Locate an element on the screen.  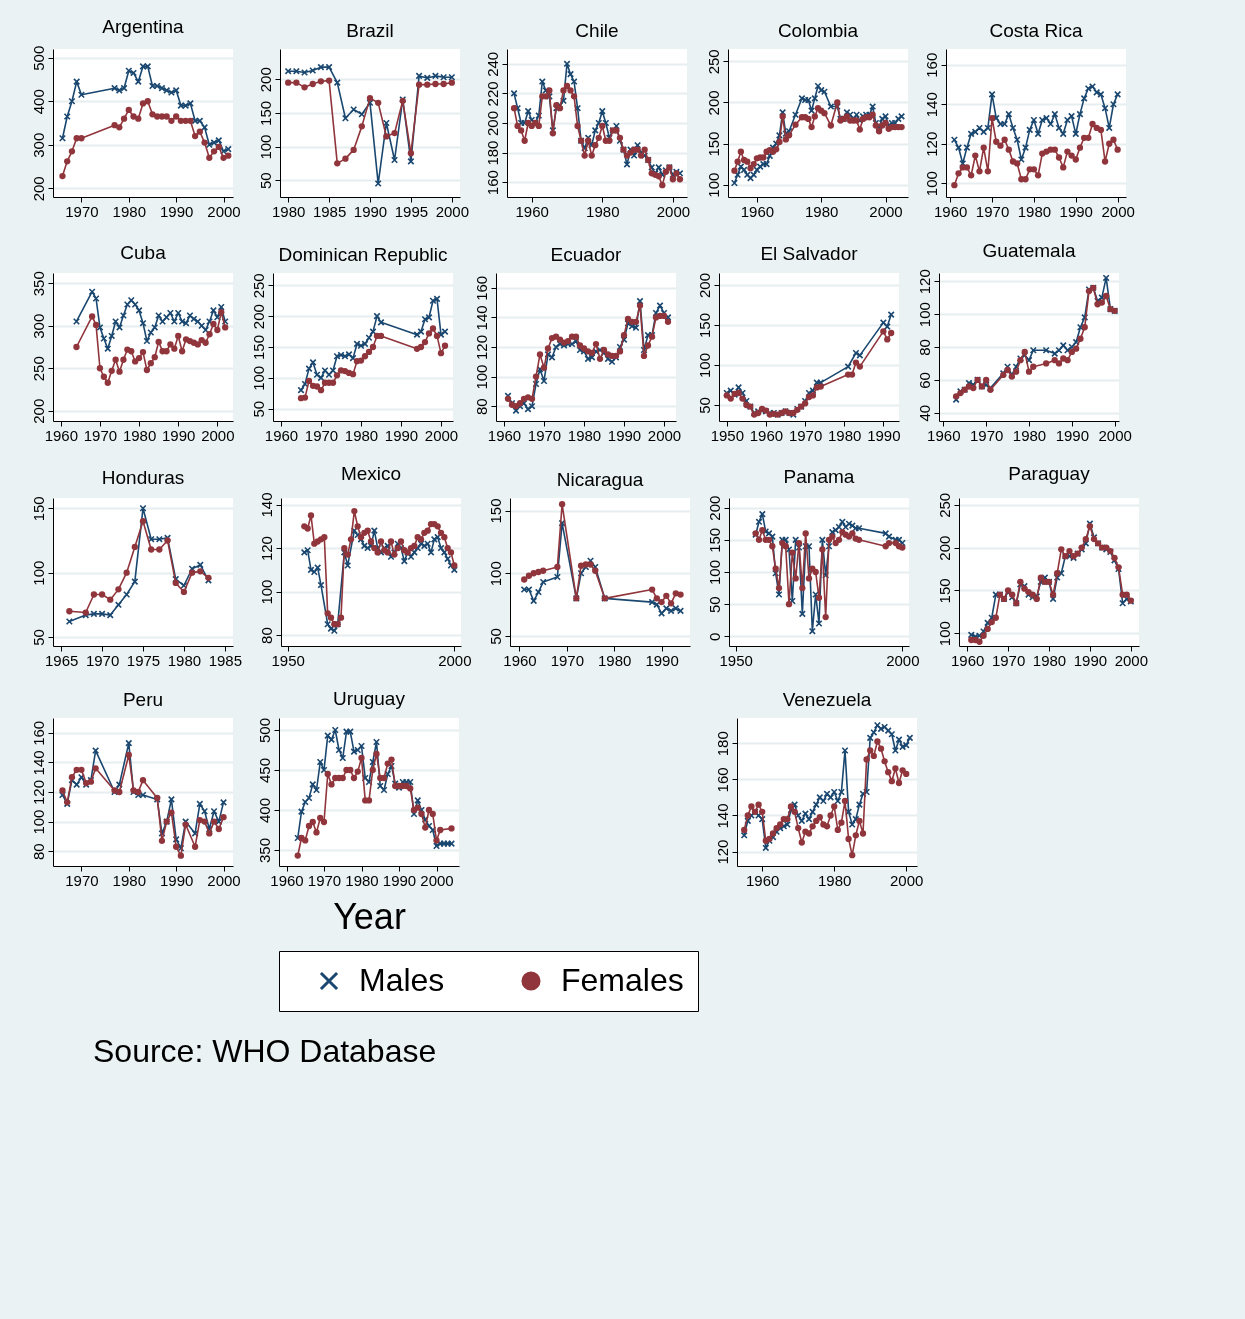
y-tick-label: 160 is located at coordinates (492, 183).